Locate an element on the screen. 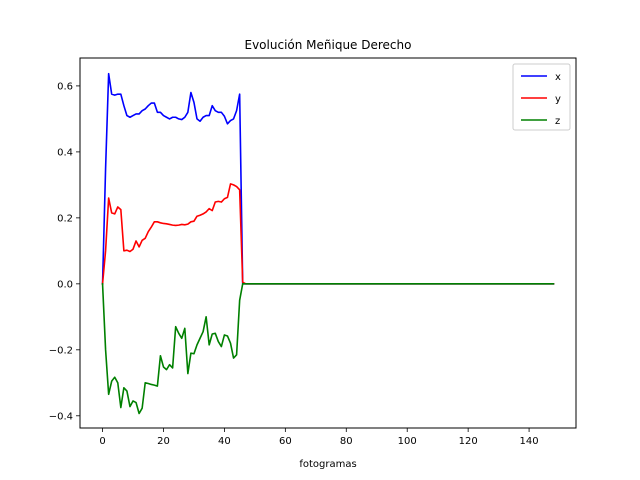  legend-label-x: x is located at coordinates (558, 77).